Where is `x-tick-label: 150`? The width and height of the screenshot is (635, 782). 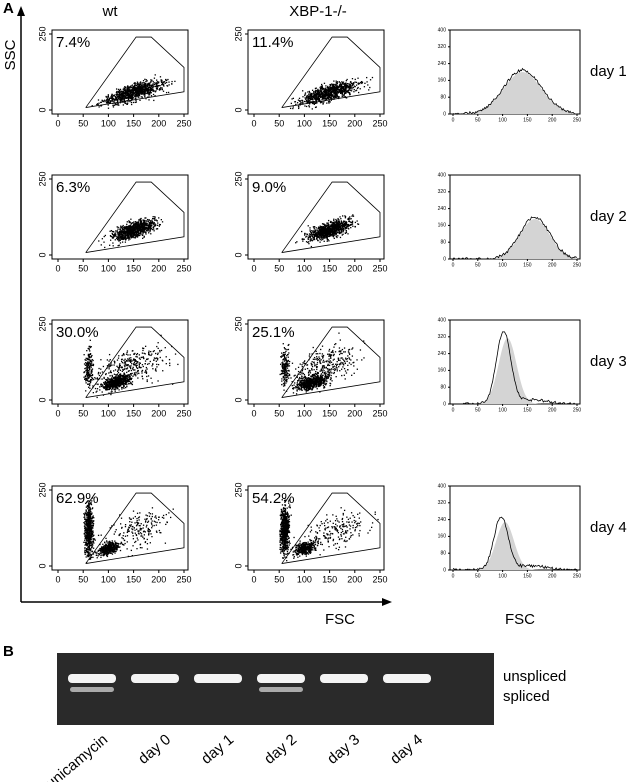
x-tick-label: 150 is located at coordinates (329, 123).